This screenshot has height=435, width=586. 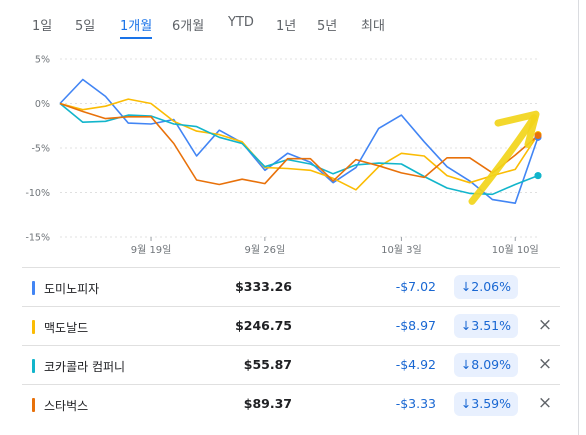 What do you see at coordinates (373, 26) in the screenshot?
I see `tab-max: 최대` at bounding box center [373, 26].